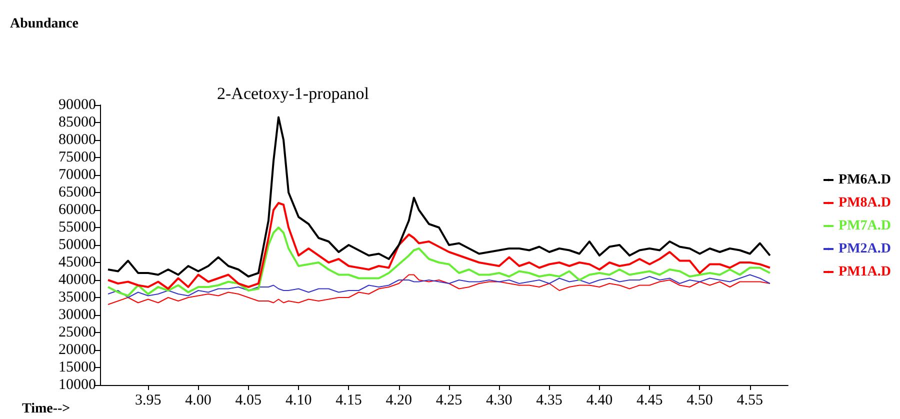 This screenshot has height=419, width=900. What do you see at coordinates (77, 210) in the screenshot?
I see `y-tick-label: 60000` at bounding box center [77, 210].